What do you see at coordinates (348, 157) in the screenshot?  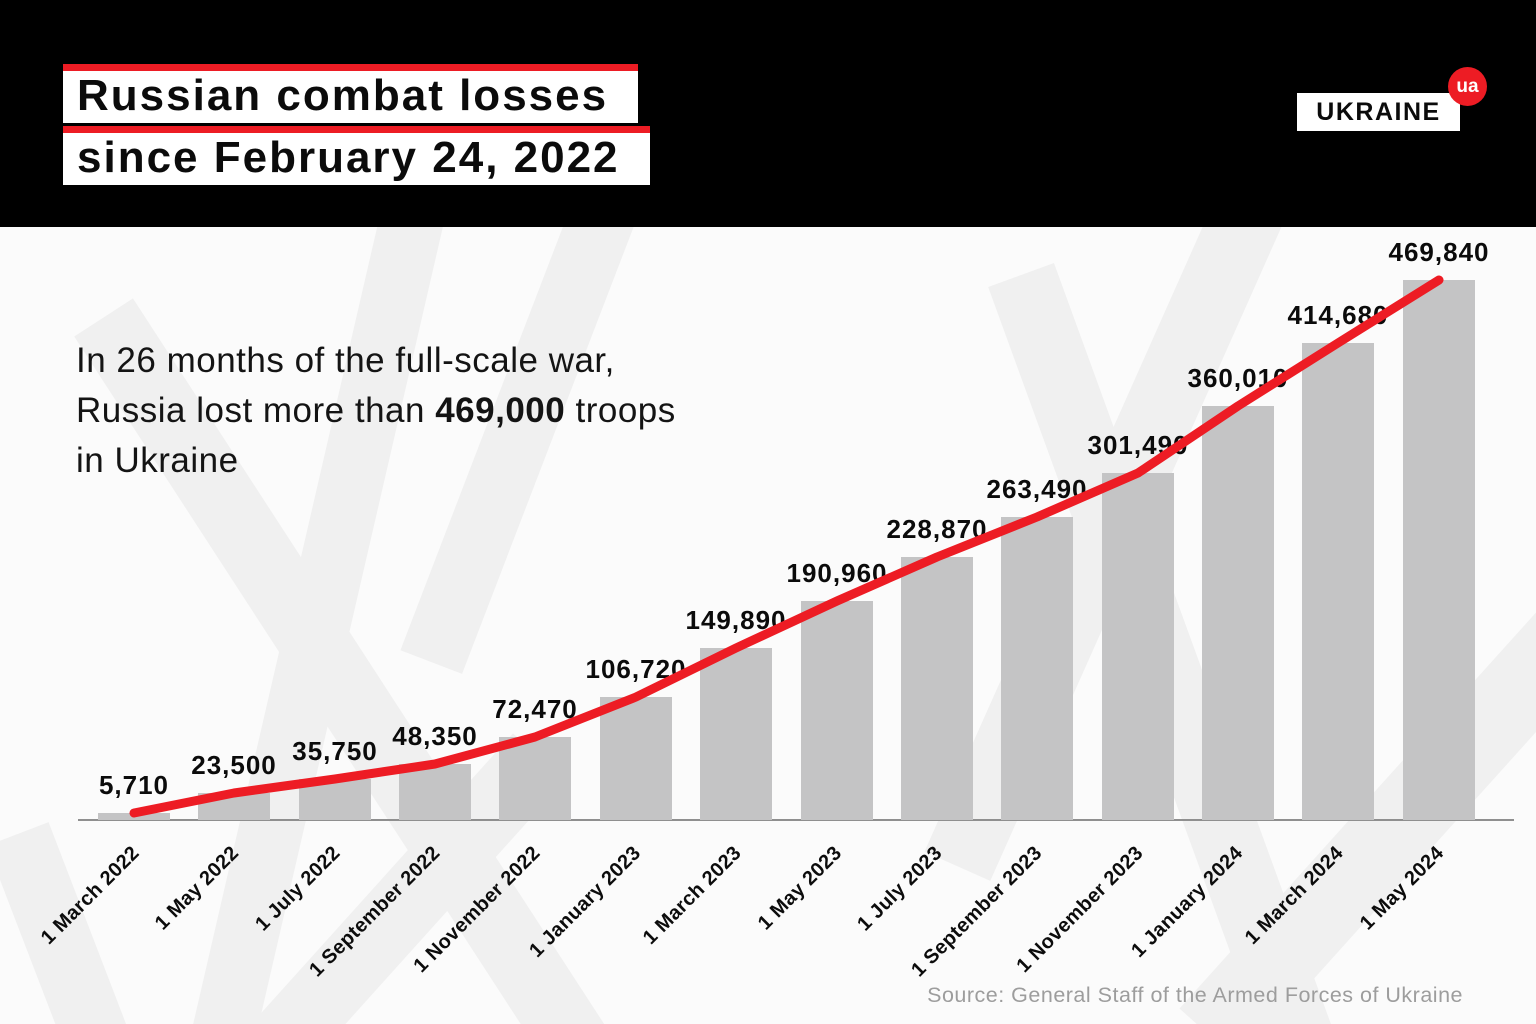 I see `page-title-text-2: since February 24, 2022` at bounding box center [348, 157].